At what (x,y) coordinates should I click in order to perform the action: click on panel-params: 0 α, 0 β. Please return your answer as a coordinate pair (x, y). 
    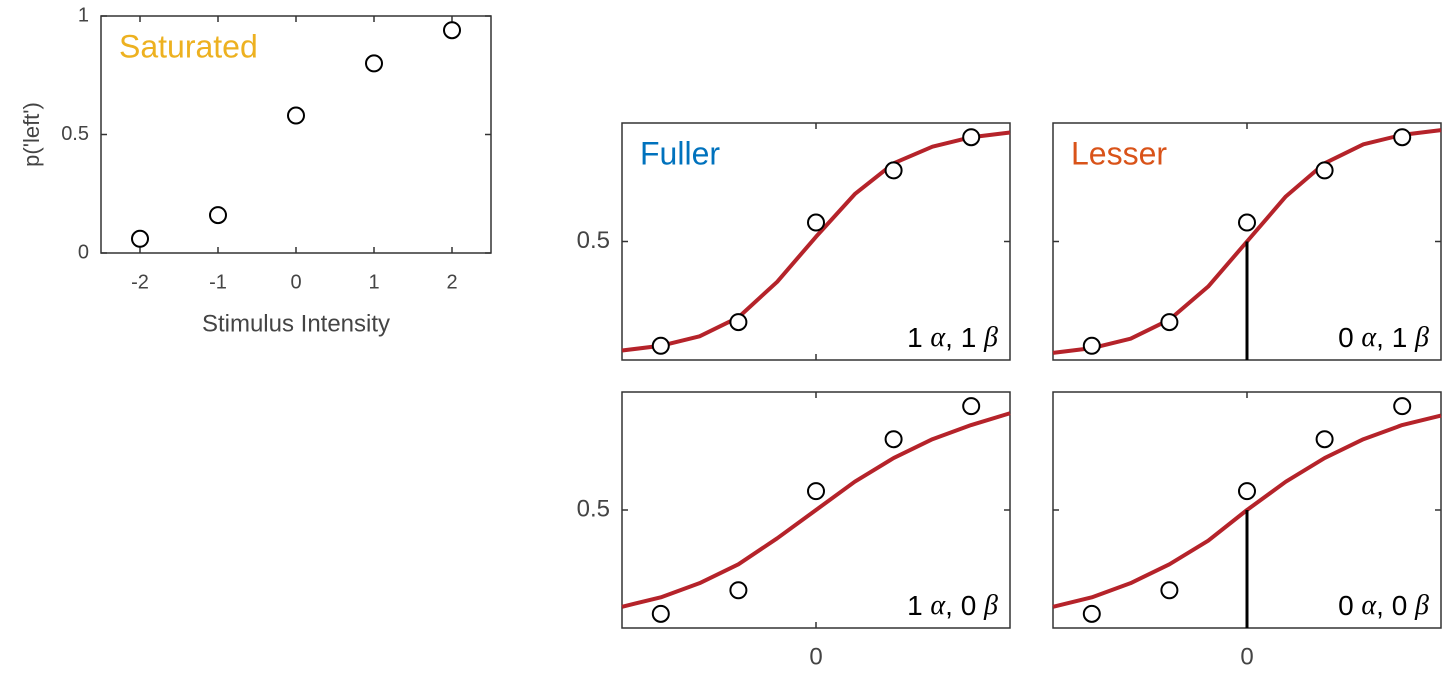
    Looking at the image, I should click on (1383, 605).